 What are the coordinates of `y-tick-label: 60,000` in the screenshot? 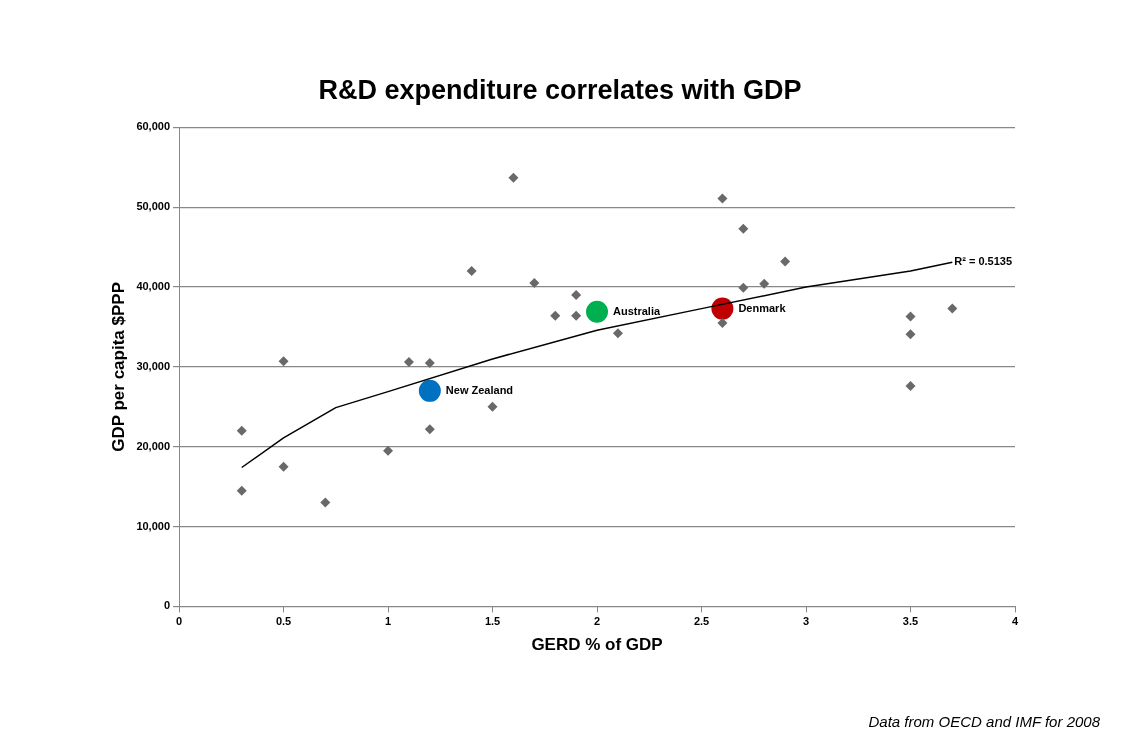 It's located at (153, 126).